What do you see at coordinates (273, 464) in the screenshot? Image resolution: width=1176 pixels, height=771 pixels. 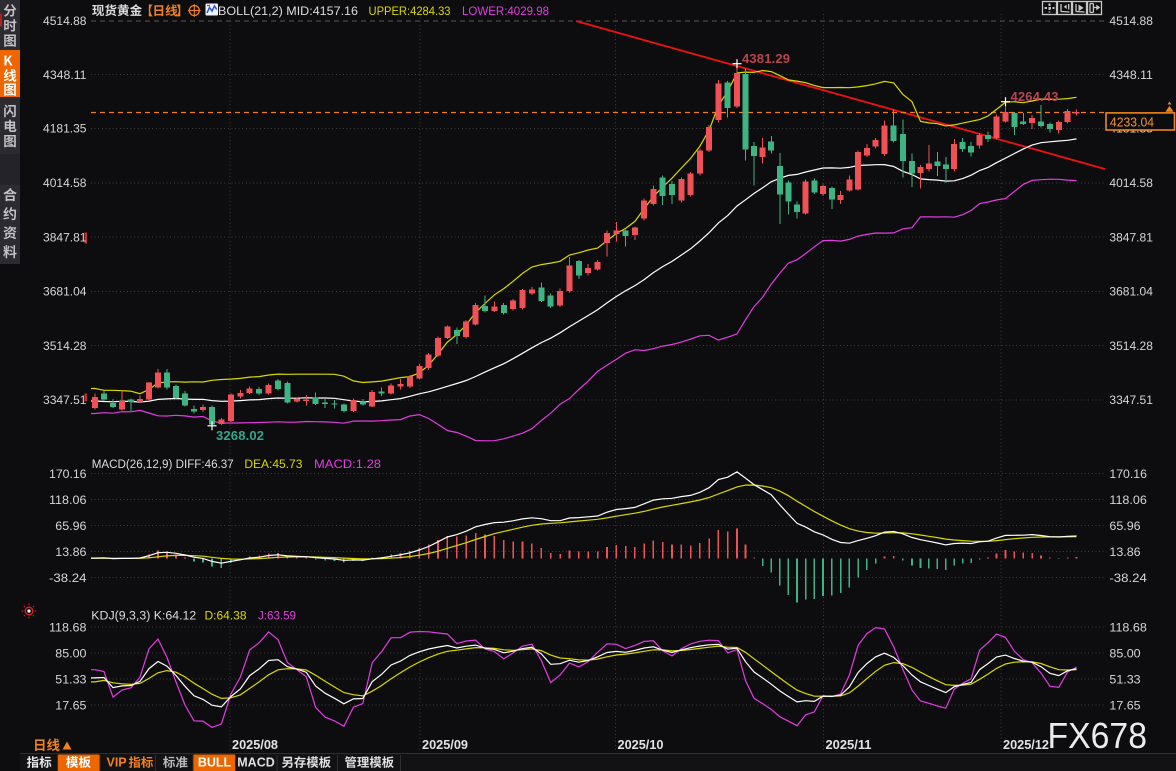 I see `svg-text: DEA:45.73` at bounding box center [273, 464].